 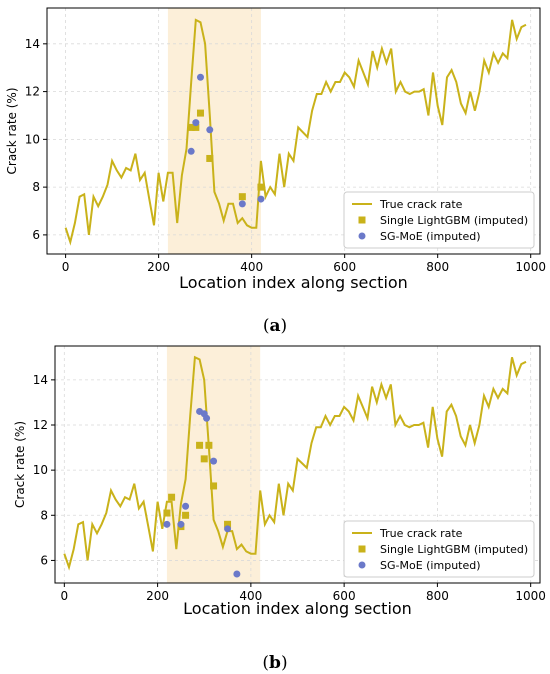 I want to click on panel-label-a: (a), so click(x=275, y=326).